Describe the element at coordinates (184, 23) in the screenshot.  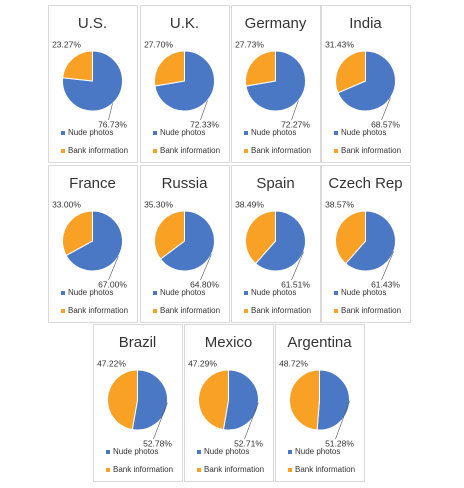
I see `chart-title: U.K.` at that location.